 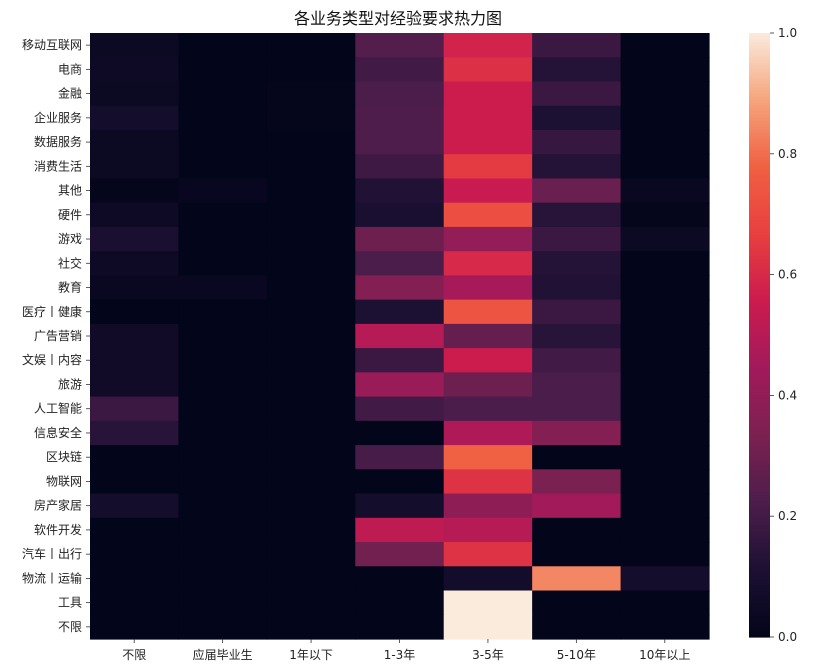 What do you see at coordinates (406, 650) in the screenshot?
I see `x-tick-labels: 不限 应届毕业生 1年以下 1-3年 3-5年 5-10年 10年以上` at bounding box center [406, 650].